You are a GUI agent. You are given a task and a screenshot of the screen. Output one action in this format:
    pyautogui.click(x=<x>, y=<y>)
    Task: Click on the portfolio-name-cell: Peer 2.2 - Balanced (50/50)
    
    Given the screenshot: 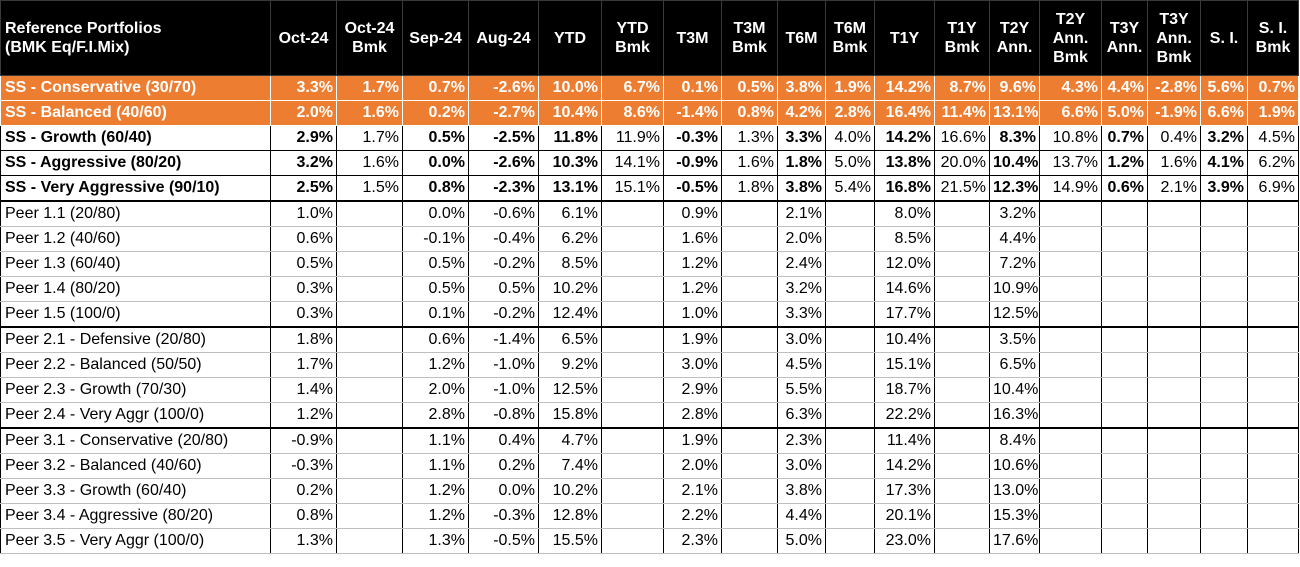 What is the action you would take?
    pyautogui.click(x=135, y=365)
    